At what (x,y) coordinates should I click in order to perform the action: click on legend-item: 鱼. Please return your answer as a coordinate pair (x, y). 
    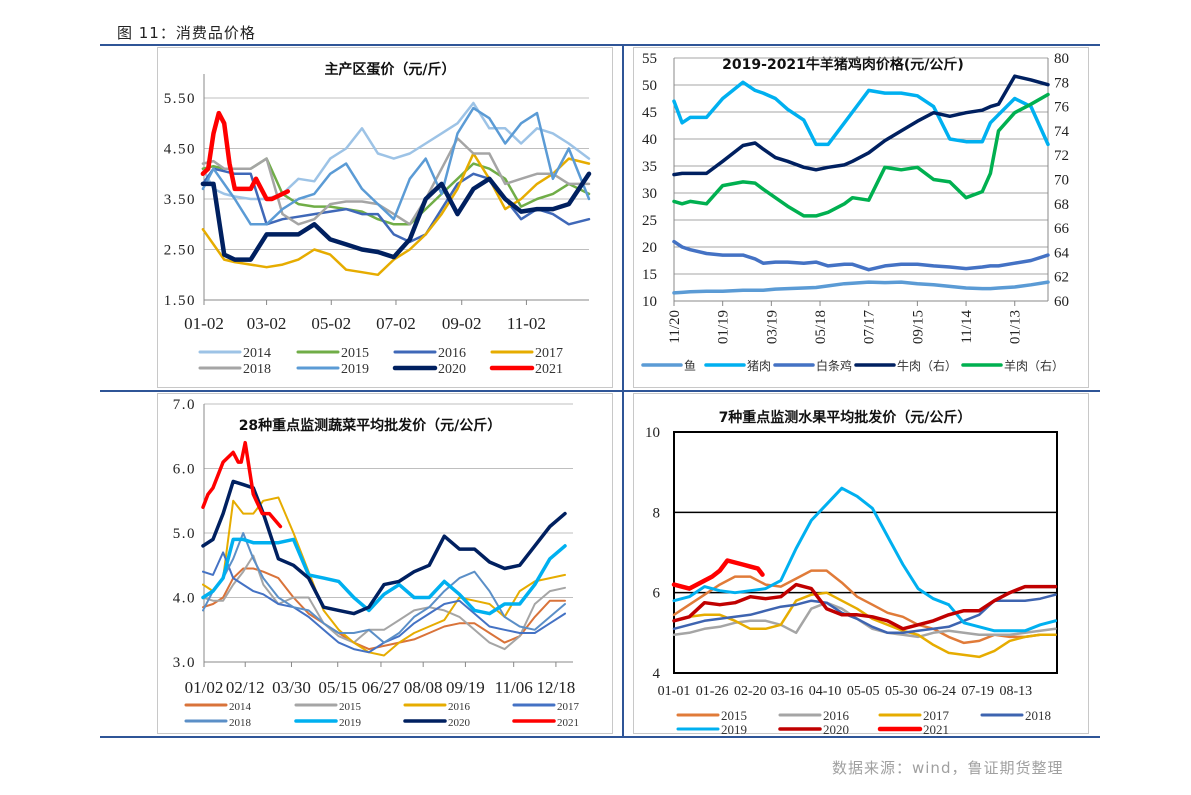
    Looking at the image, I should click on (668, 366).